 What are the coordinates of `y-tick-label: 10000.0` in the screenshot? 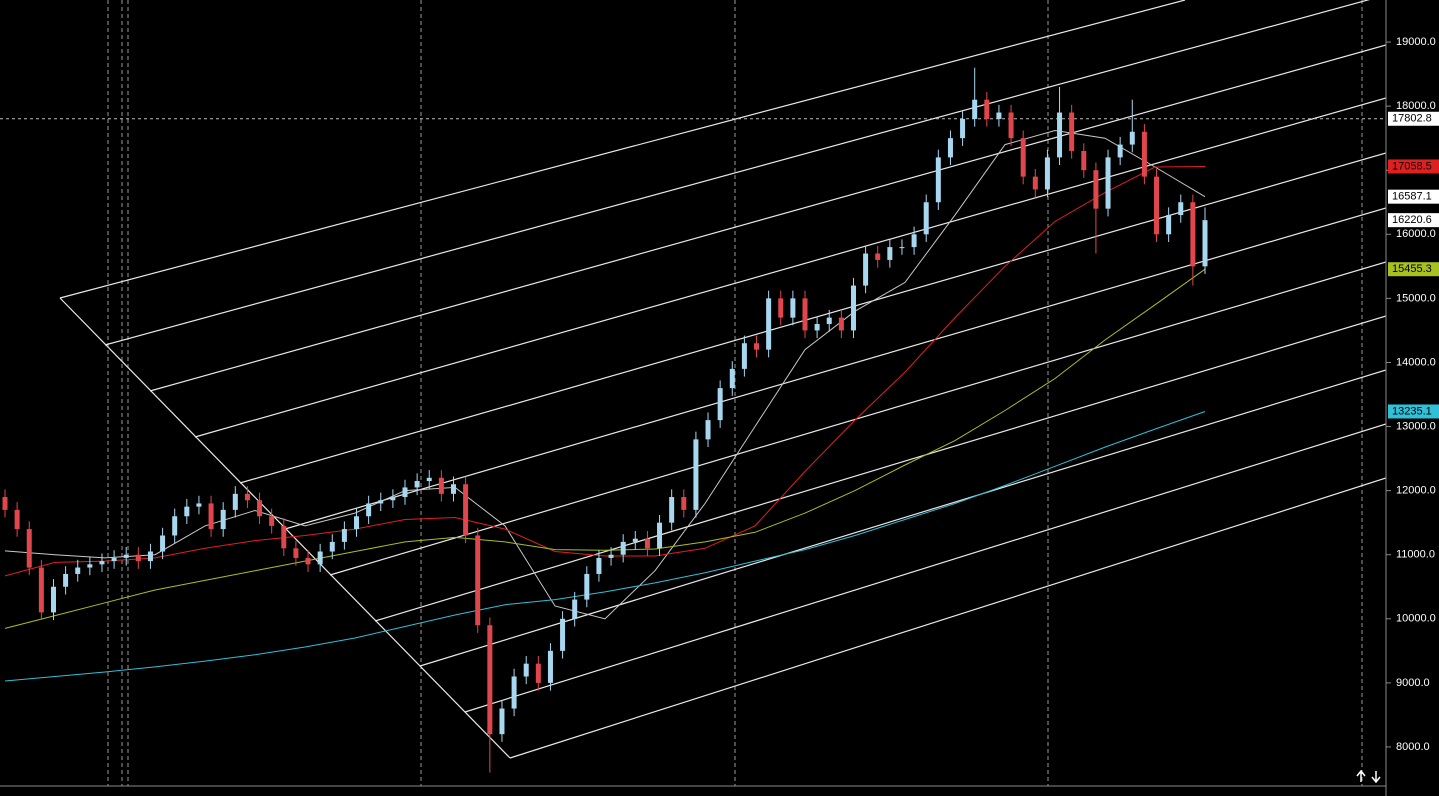 It's located at (1416, 619).